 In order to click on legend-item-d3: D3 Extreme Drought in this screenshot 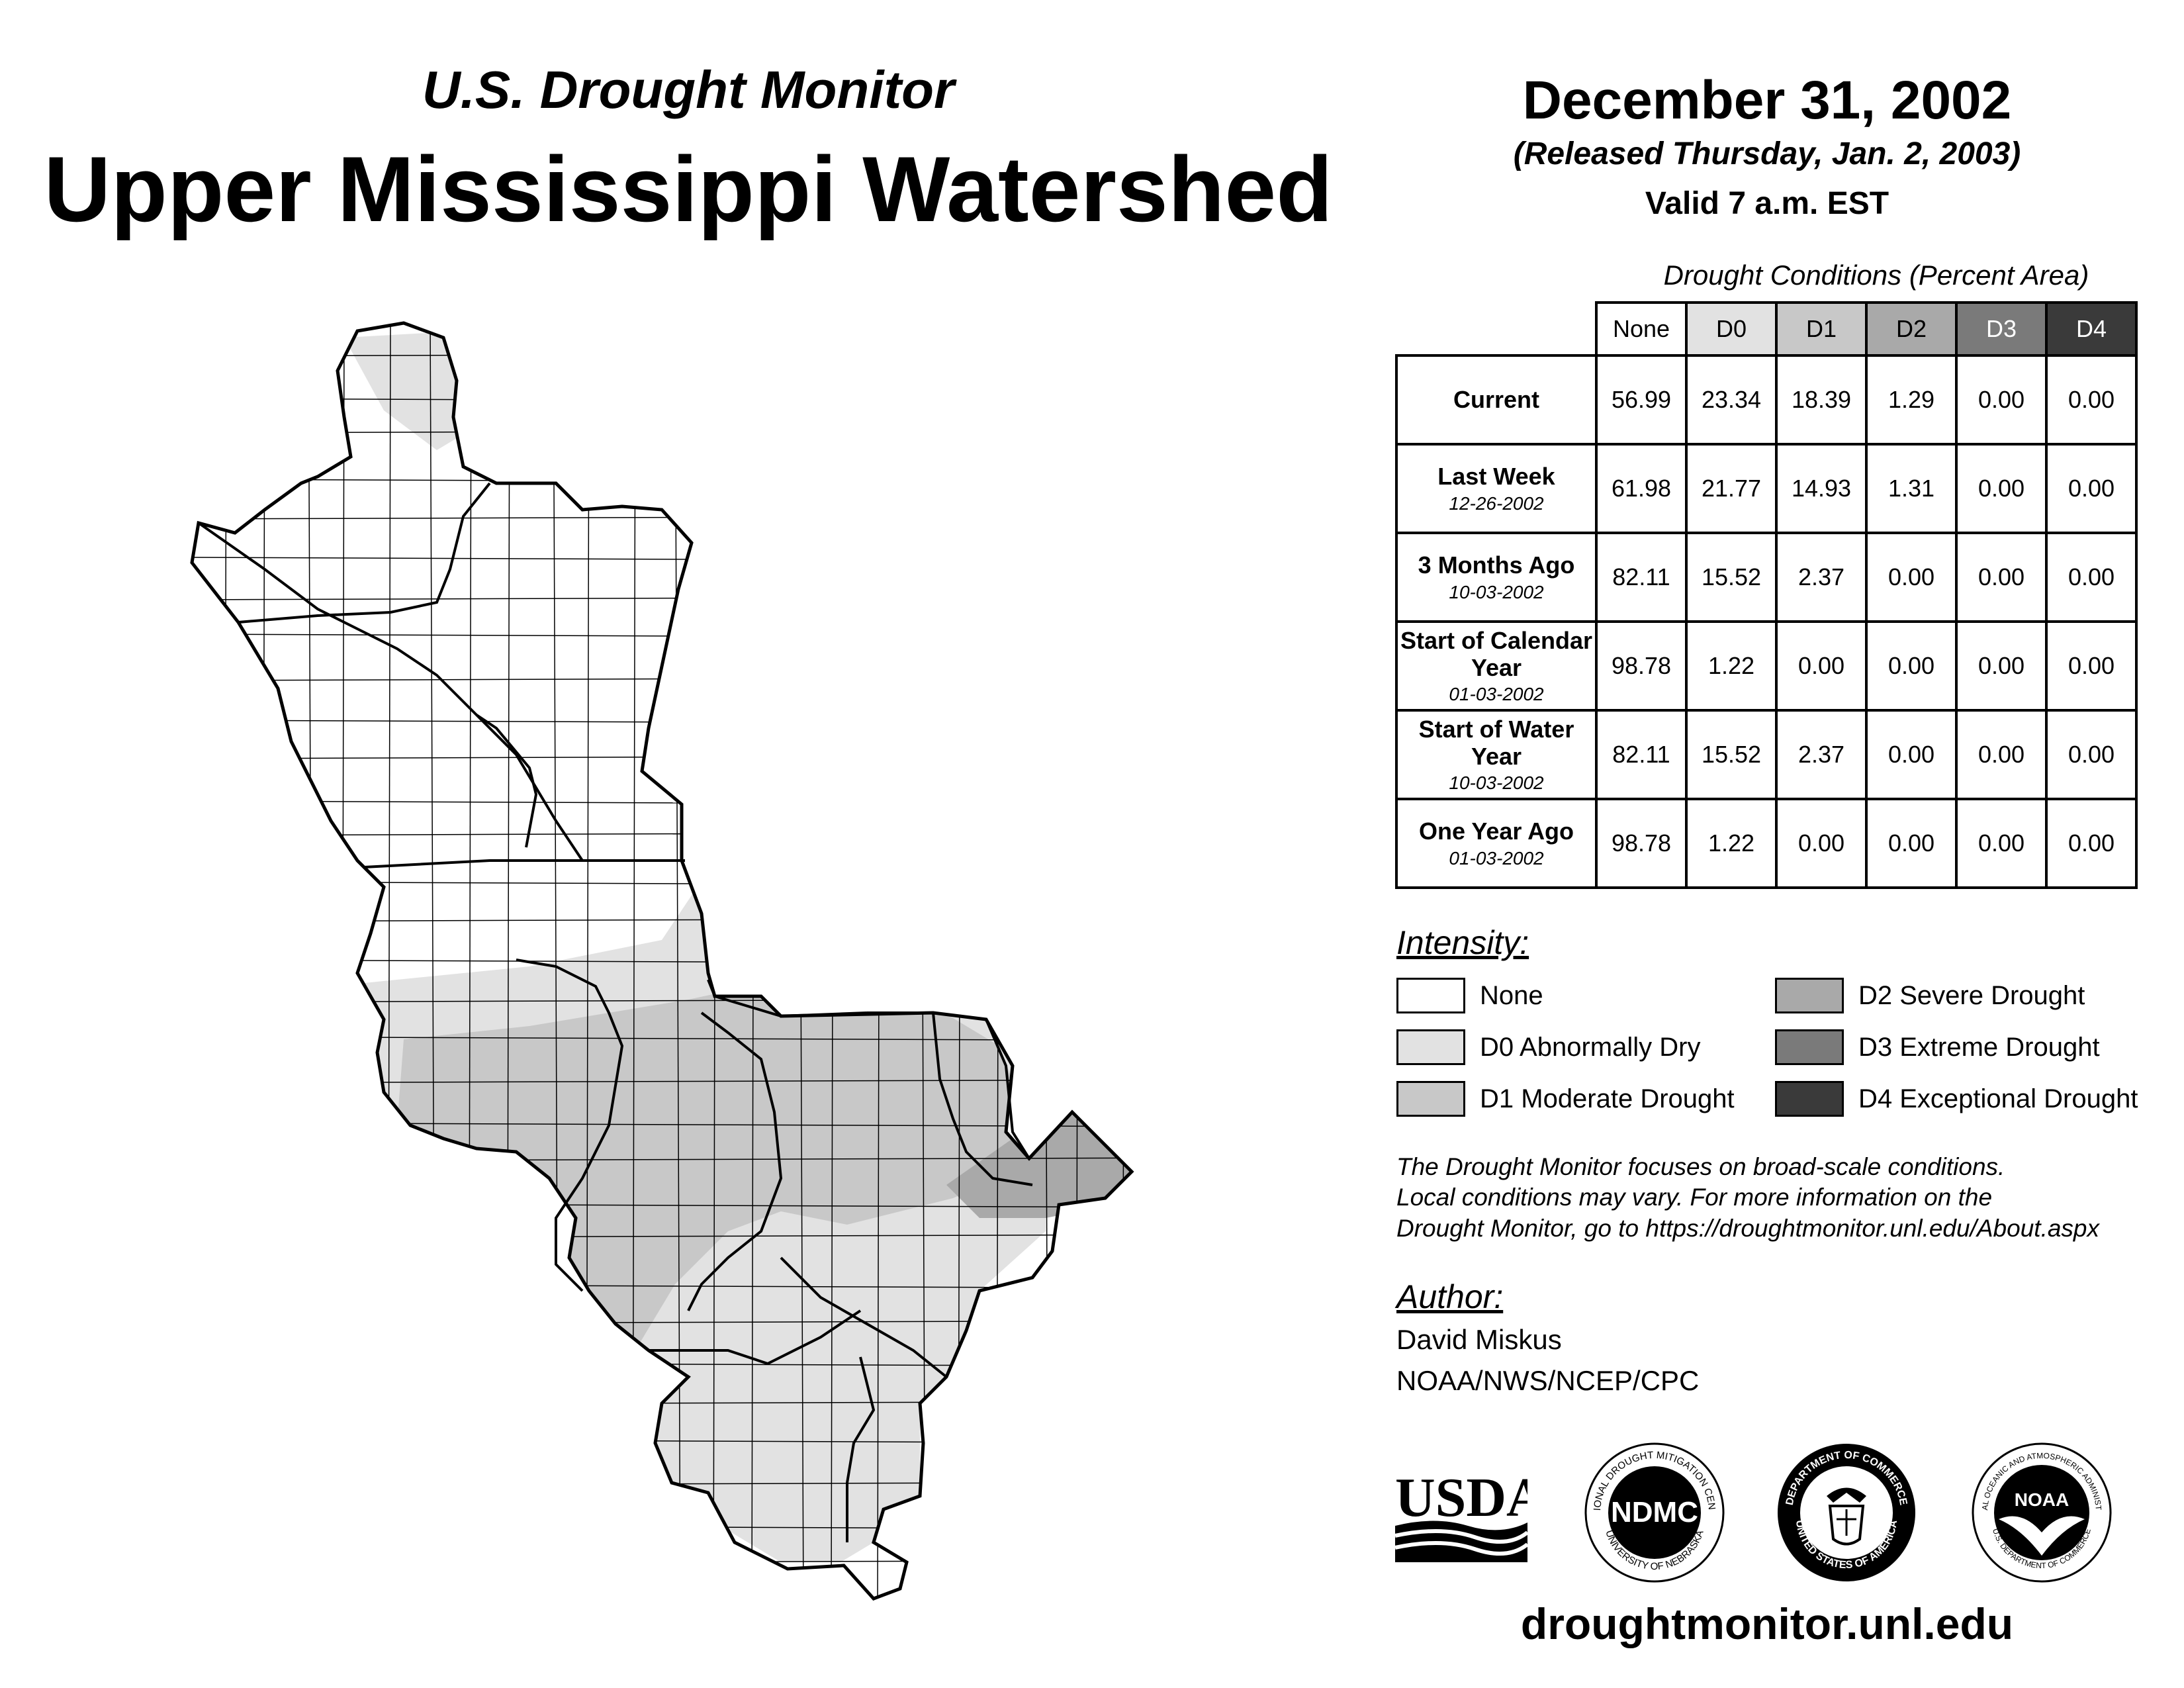, I will do `click(1937, 1047)`.